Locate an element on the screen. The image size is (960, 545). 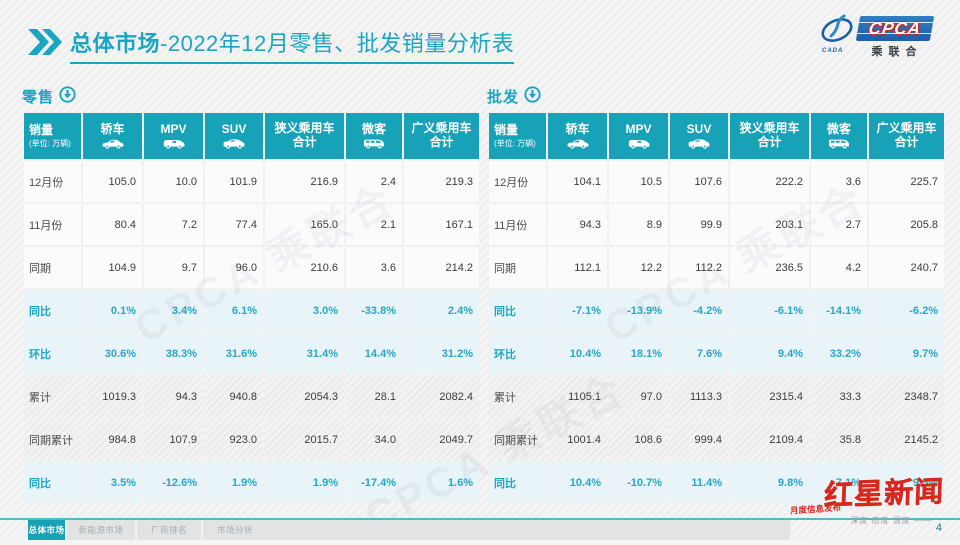
value-cell: -6.2% is located at coordinates (906, 310).